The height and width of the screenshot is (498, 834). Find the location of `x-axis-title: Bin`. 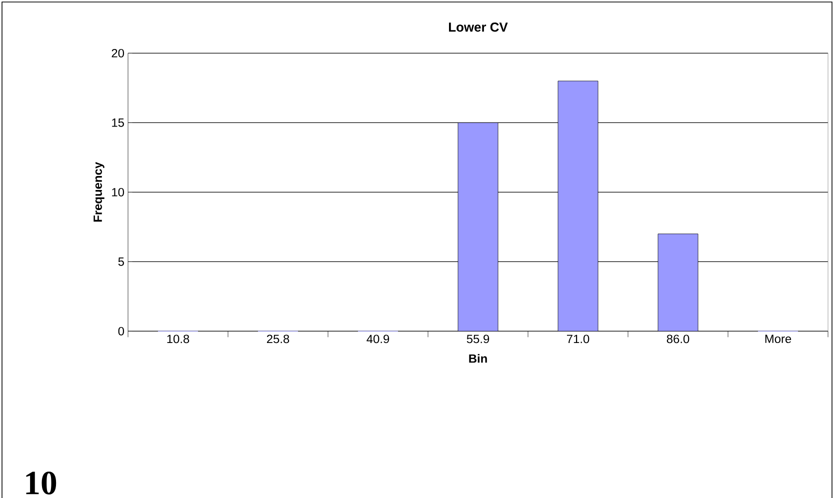

x-axis-title: Bin is located at coordinates (478, 358).